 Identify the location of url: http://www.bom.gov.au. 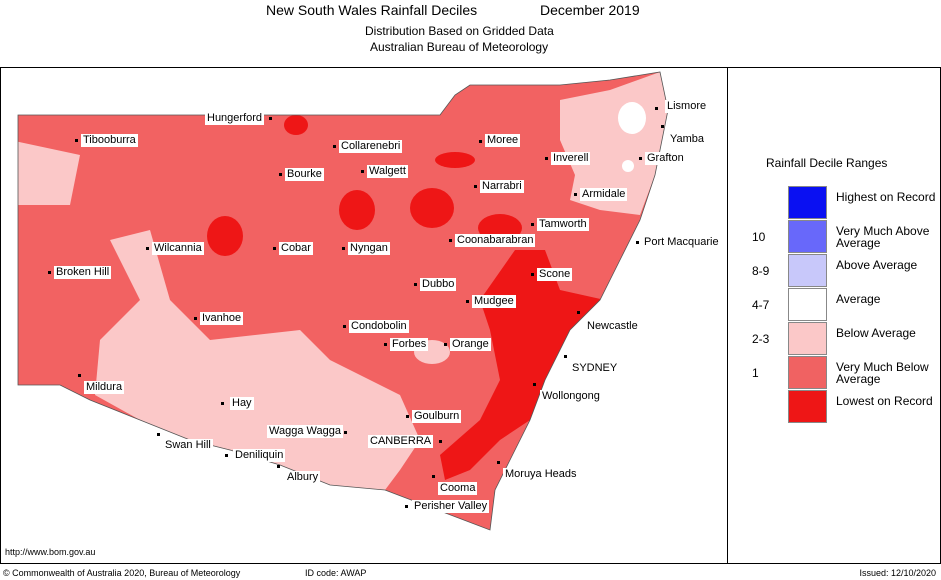
(50, 552).